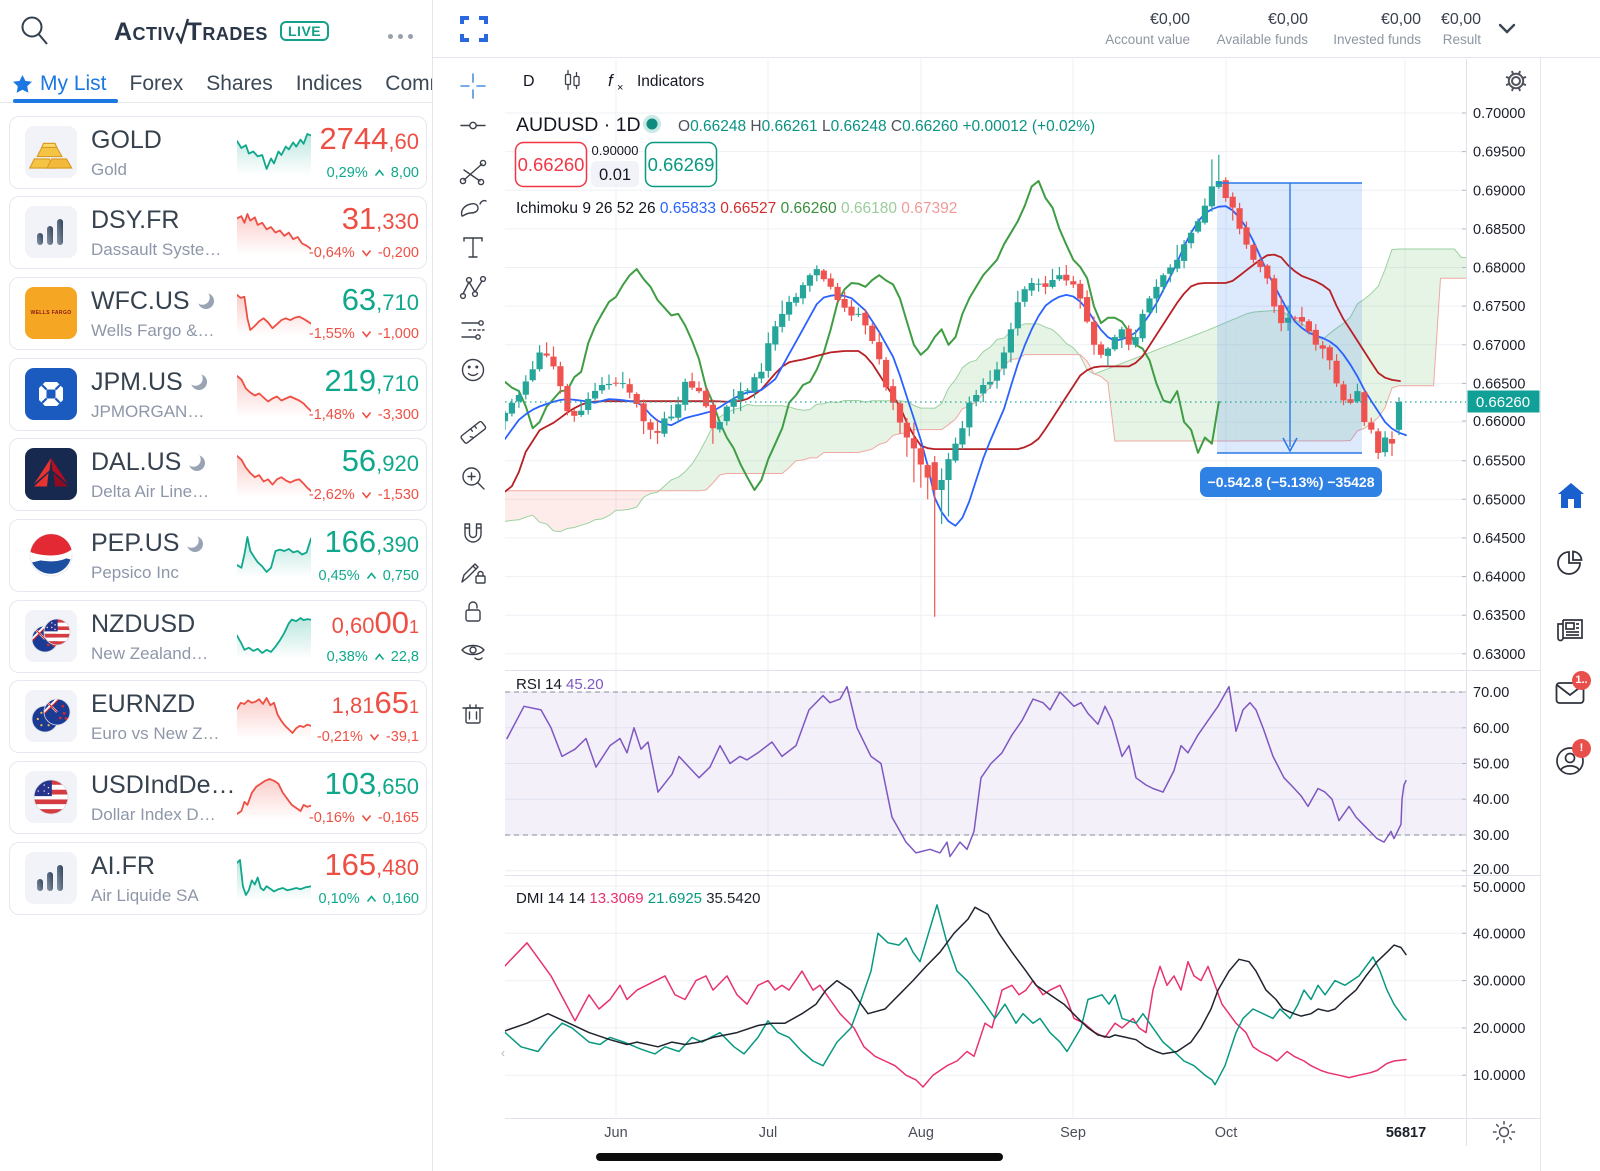  Describe the element at coordinates (1499, 888) in the screenshot. I see `svg-text: 50.0000` at that location.